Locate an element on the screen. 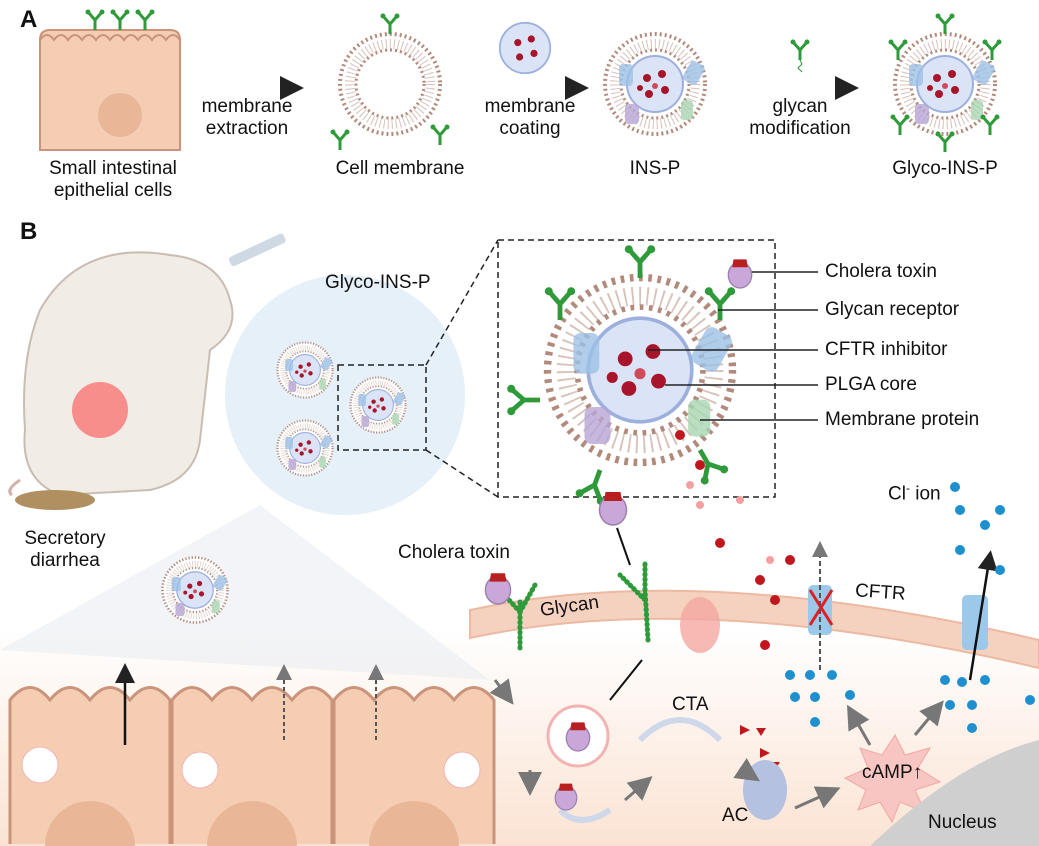 This screenshot has width=1039, height=846. camp-burst-icon is located at coordinates (892, 778).